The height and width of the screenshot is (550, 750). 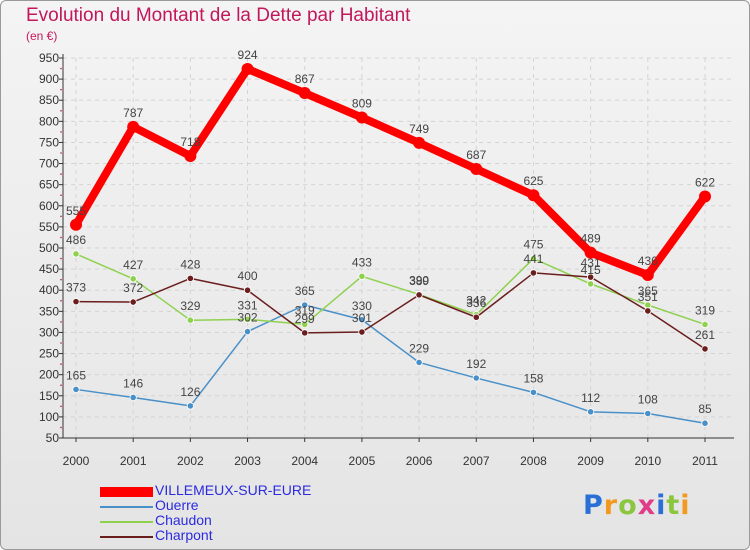 What do you see at coordinates (362, 306) in the screenshot?
I see `data-label: 330` at bounding box center [362, 306].